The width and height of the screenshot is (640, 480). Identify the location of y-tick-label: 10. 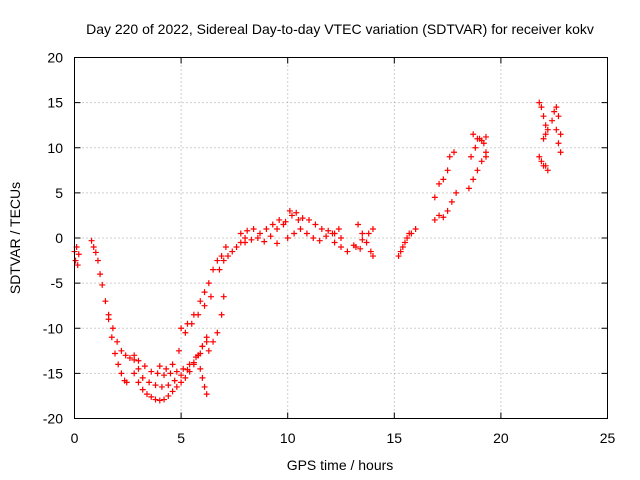
(55, 148).